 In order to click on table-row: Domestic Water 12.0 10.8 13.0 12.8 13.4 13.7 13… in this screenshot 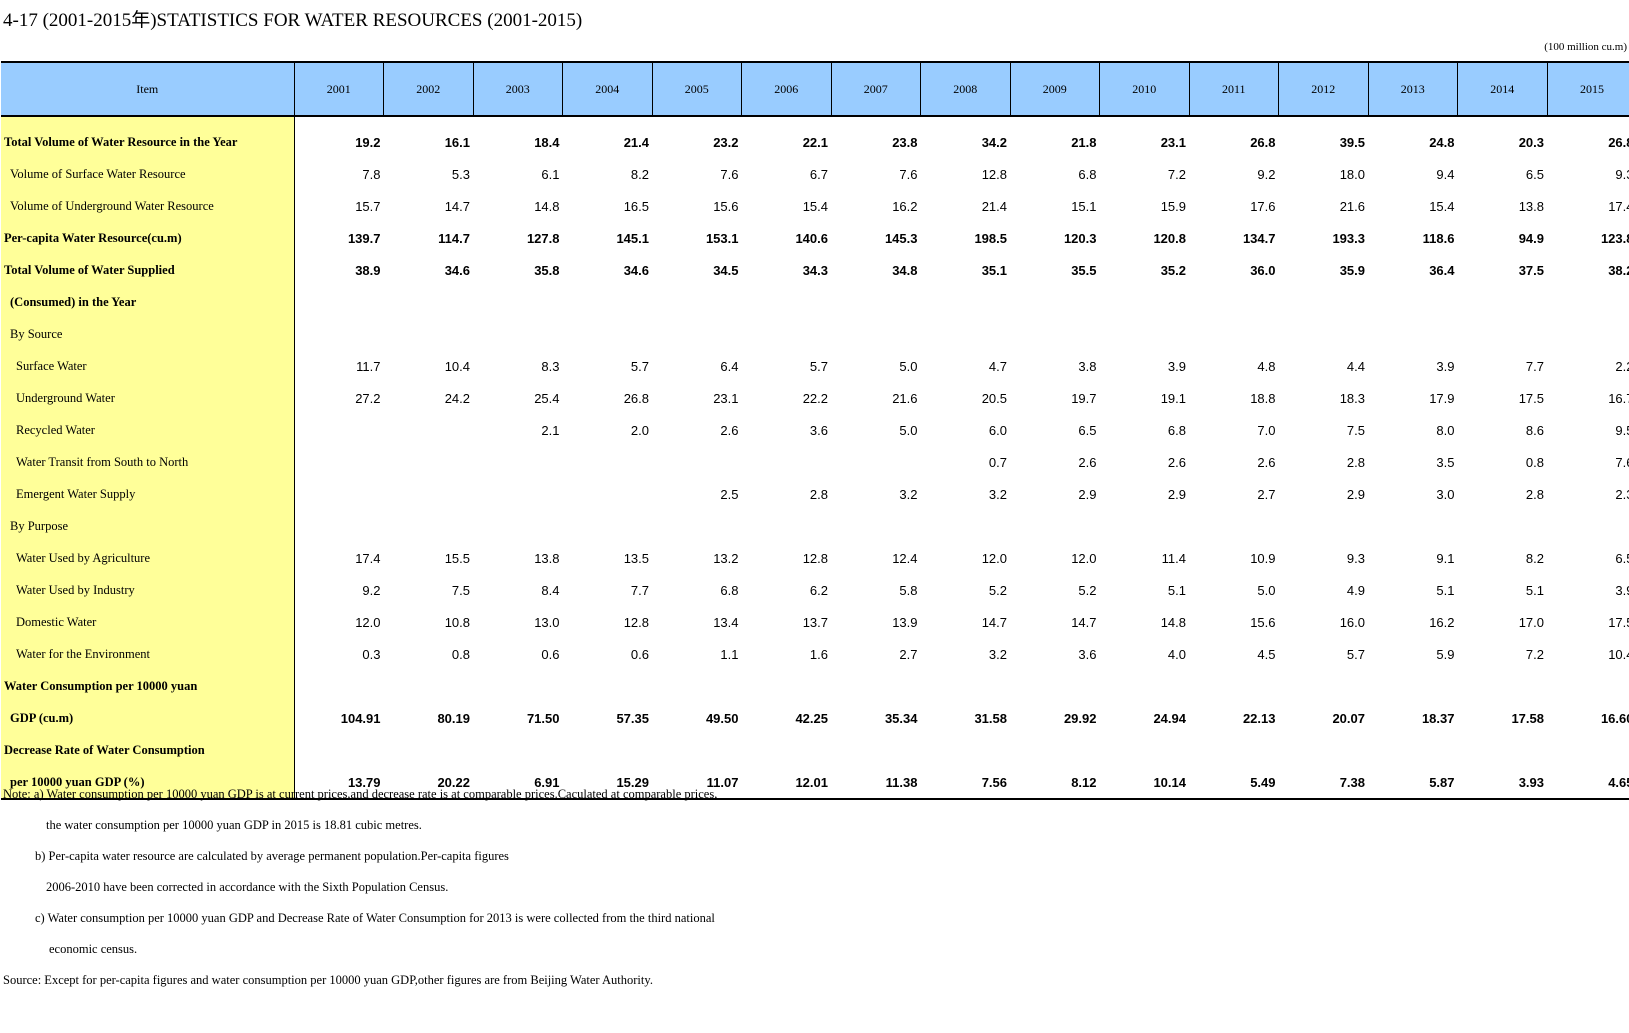, I will do `click(815, 622)`.